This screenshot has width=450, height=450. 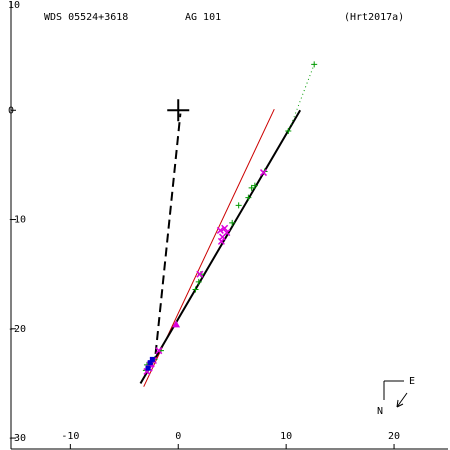 I want to click on discoverer-designation: AG 101, so click(x=203, y=17).